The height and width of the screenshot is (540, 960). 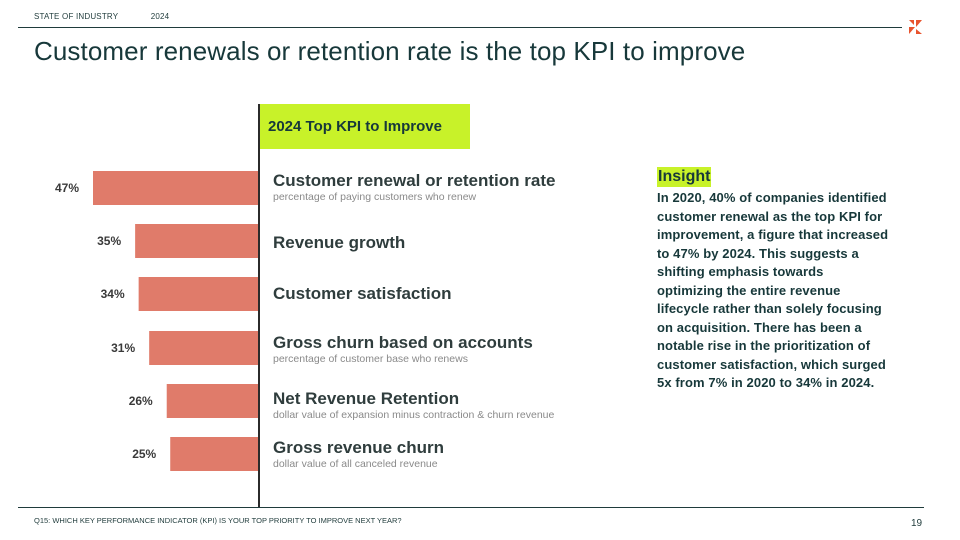 I want to click on category-name: Customer renewal or retention rate, so click(x=414, y=180).